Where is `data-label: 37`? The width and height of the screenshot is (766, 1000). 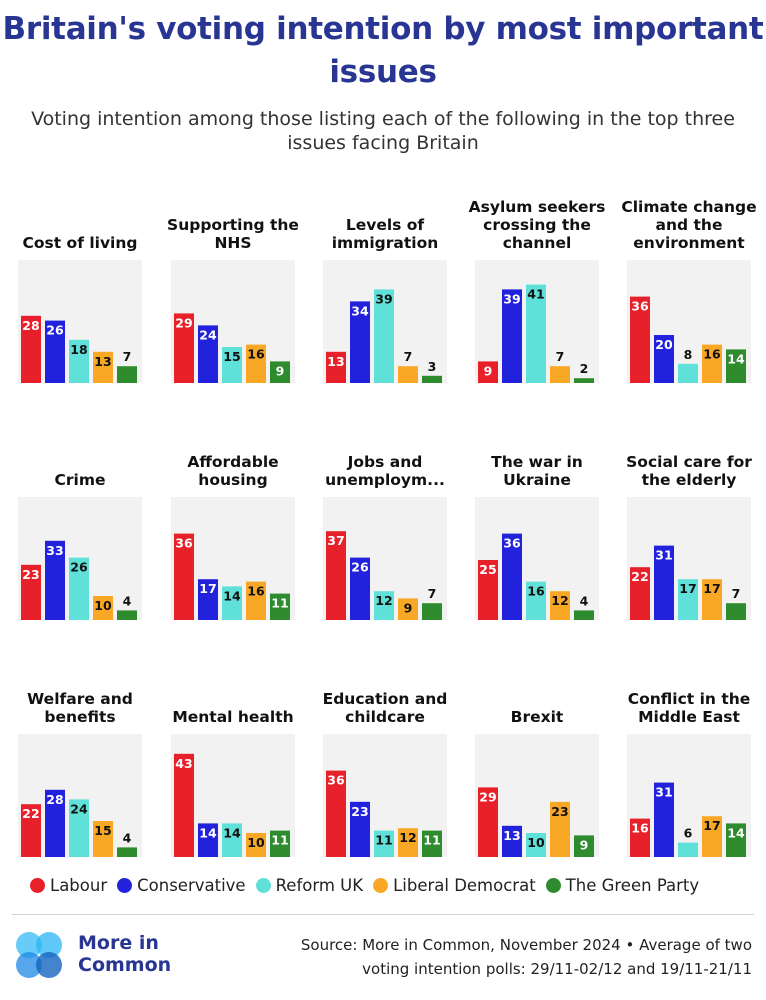
data-label: 37 is located at coordinates (335, 540).